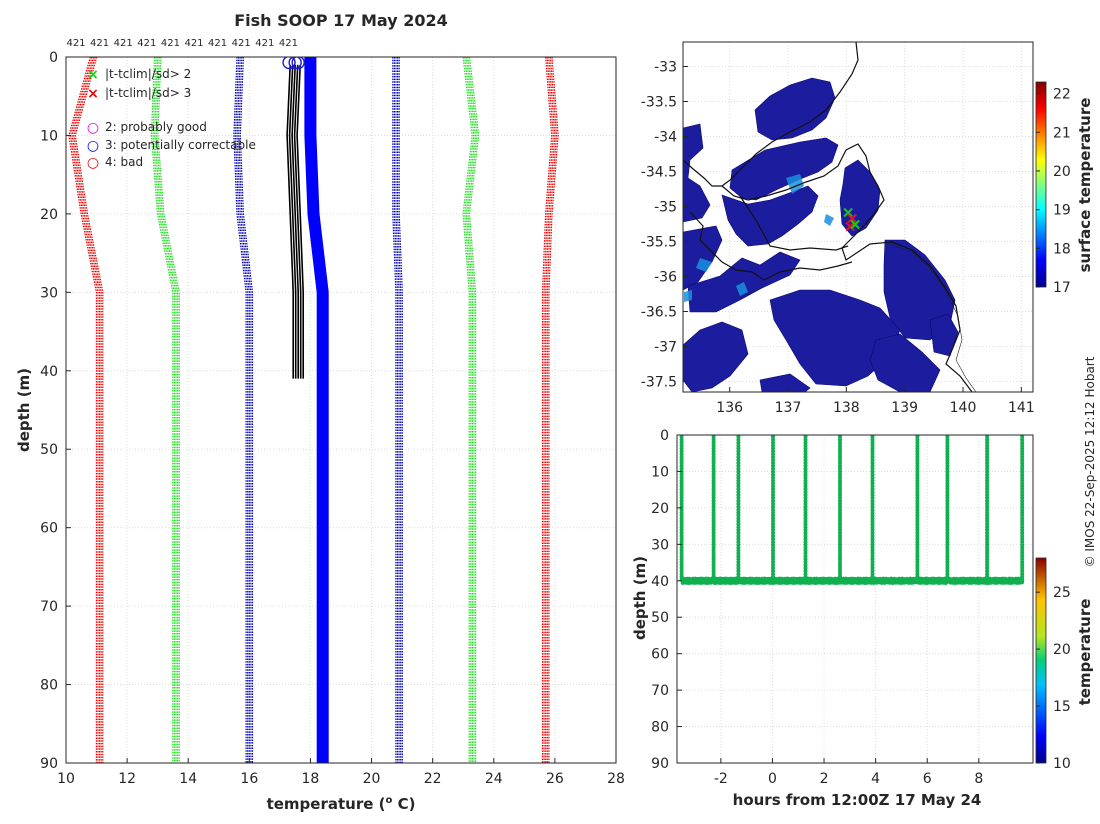 This screenshot has width=1100, height=824. What do you see at coordinates (555, 779) in the screenshot?
I see `profile-x-tick-label: 26` at bounding box center [555, 779].